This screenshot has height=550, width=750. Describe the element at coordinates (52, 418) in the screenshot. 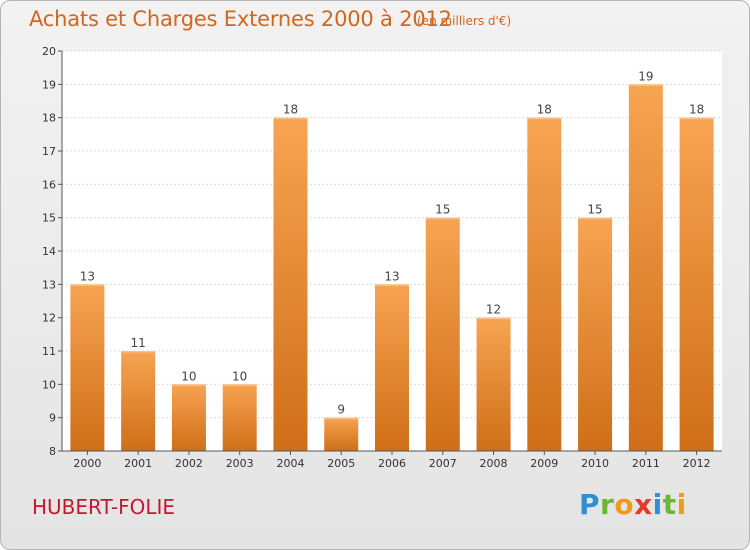

I see `y-tick-label: 9` at that location.